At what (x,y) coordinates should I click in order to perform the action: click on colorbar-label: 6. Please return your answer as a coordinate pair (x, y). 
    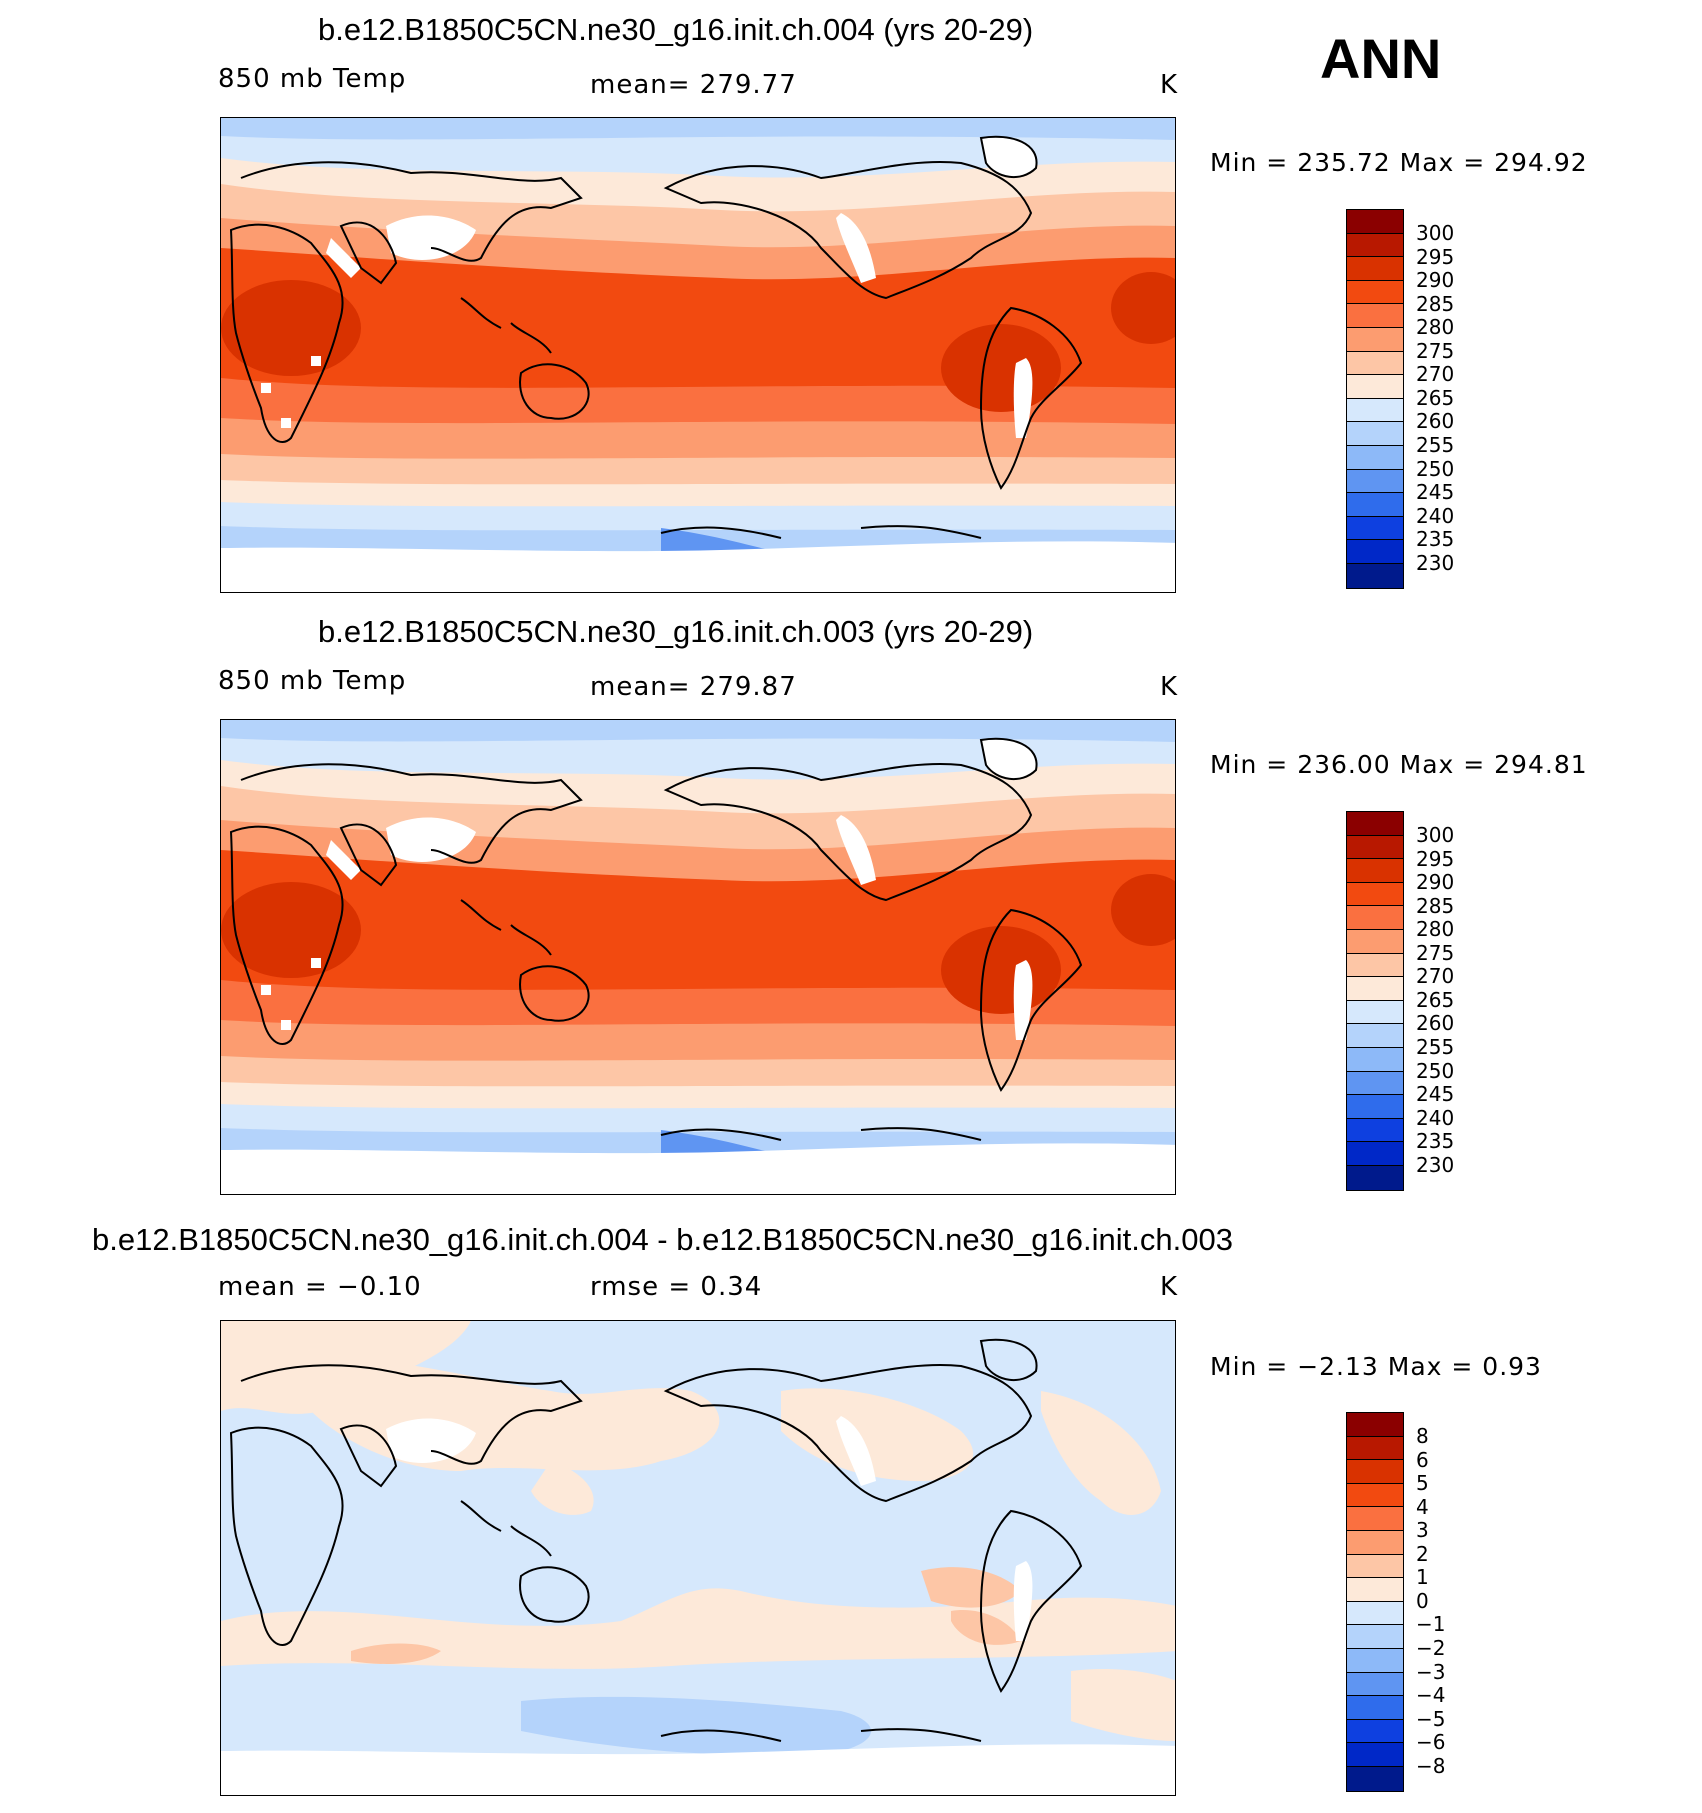
    Looking at the image, I should click on (1422, 1460).